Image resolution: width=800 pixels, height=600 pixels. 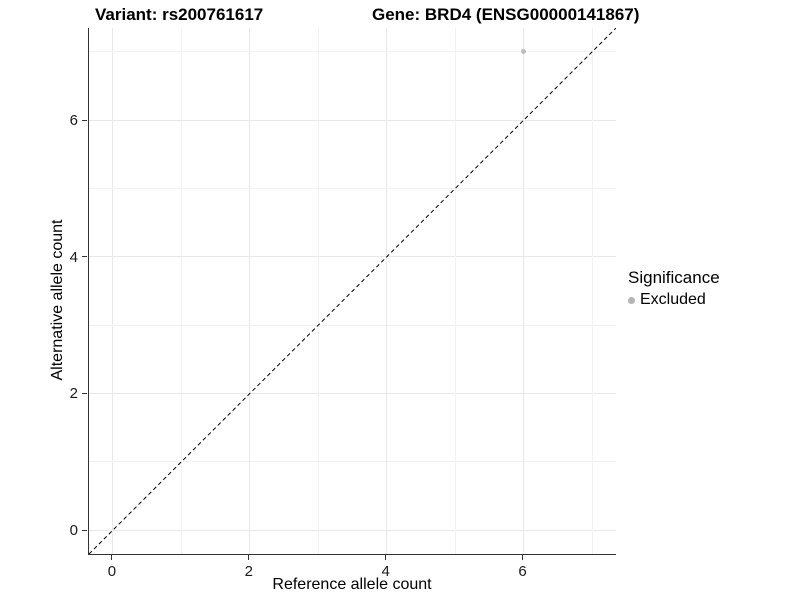 What do you see at coordinates (524, 52) in the screenshot?
I see `data-point` at bounding box center [524, 52].